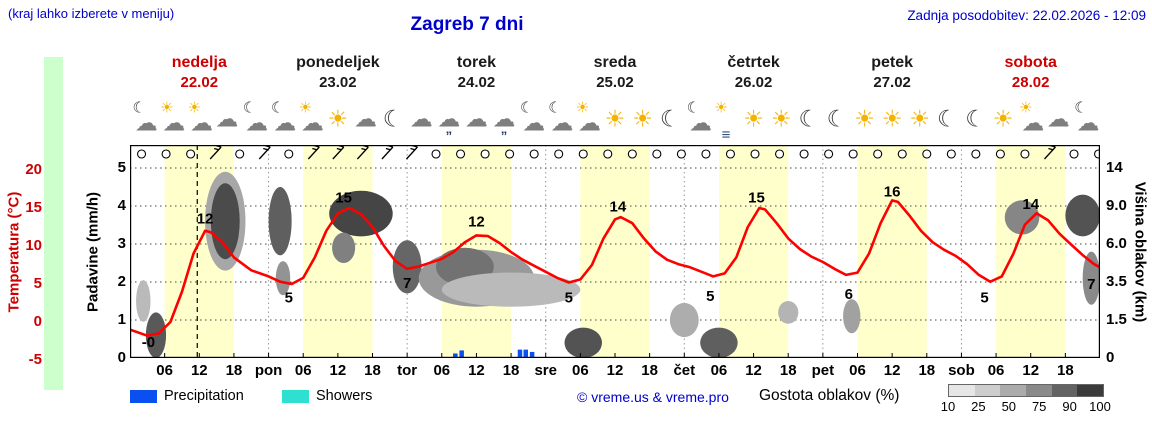 This screenshot has height=443, width=1152. What do you see at coordinates (33, 245) in the screenshot?
I see `temp-tick: 10` at bounding box center [33, 245].